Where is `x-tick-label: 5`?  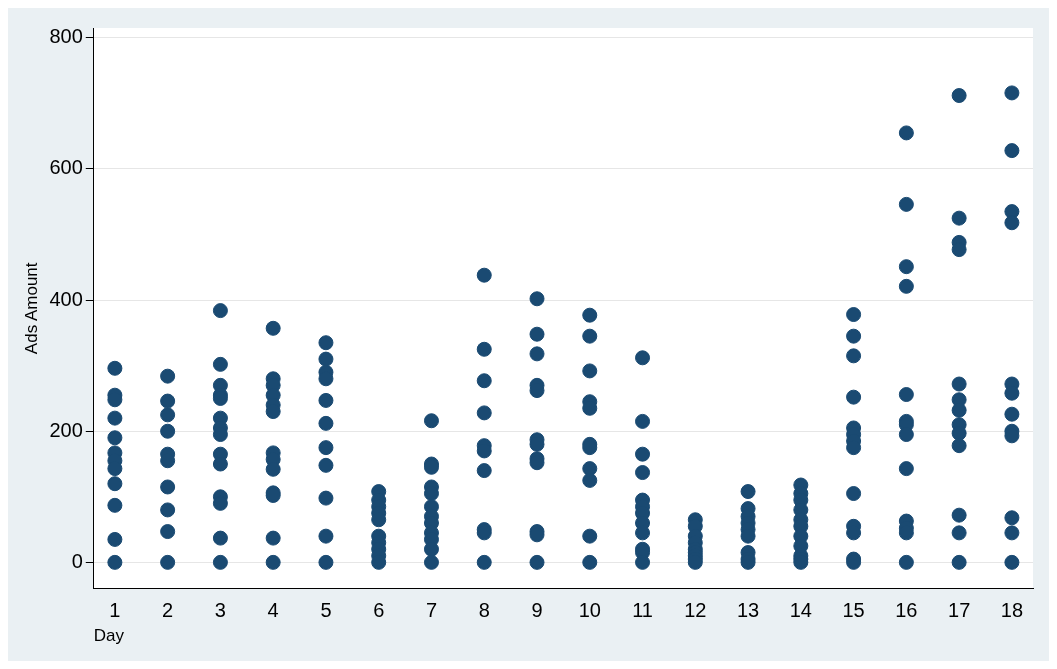
x-tick-label: 5 is located at coordinates (326, 610).